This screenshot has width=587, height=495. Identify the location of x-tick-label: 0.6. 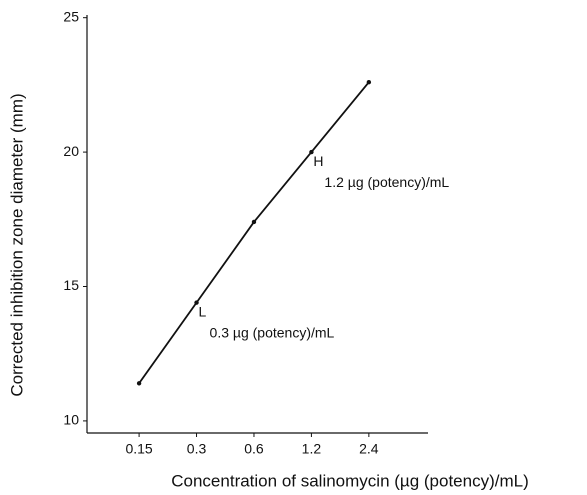
(254, 449).